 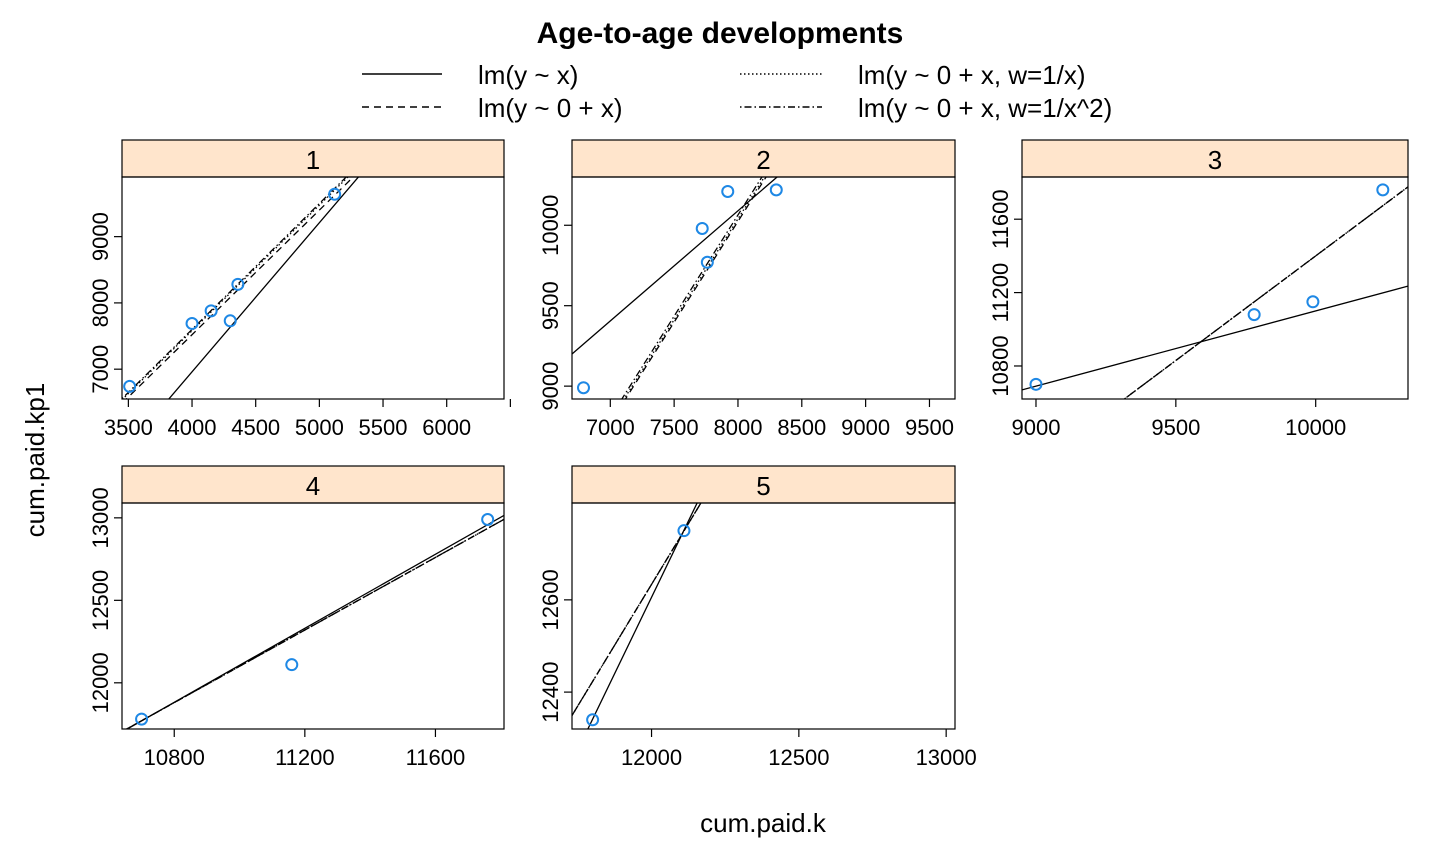 What do you see at coordinates (436, 757) in the screenshot?
I see `x-tick-label: 11600` at bounding box center [436, 757].